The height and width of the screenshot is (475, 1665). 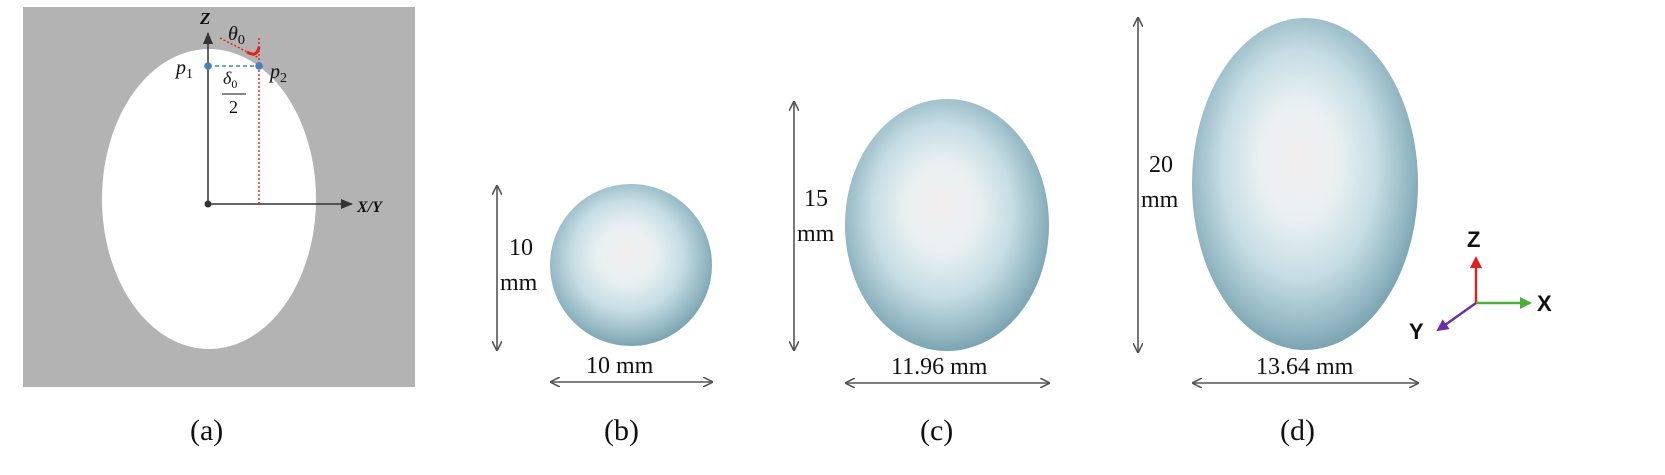 I want to click on theta-angle-arc, so click(x=253, y=51).